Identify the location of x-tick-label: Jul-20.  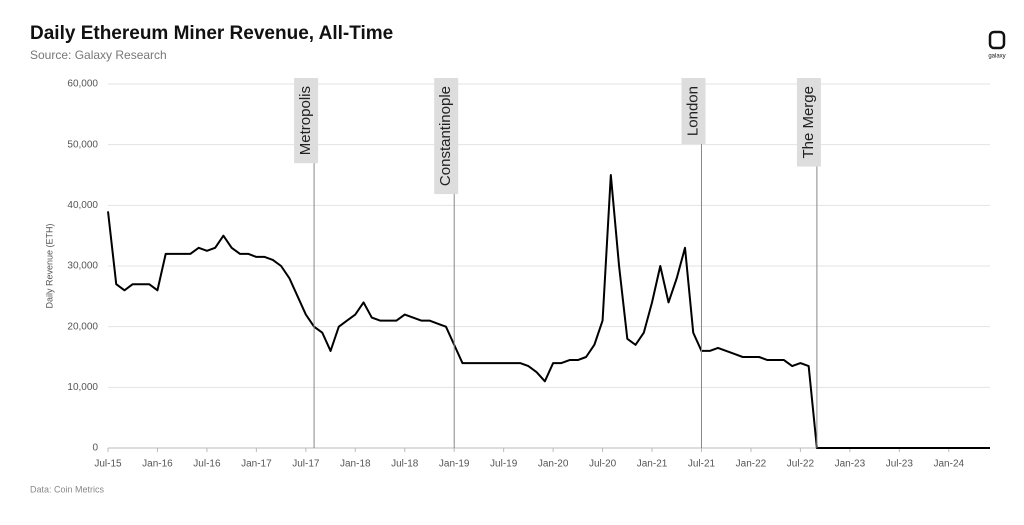
(603, 464).